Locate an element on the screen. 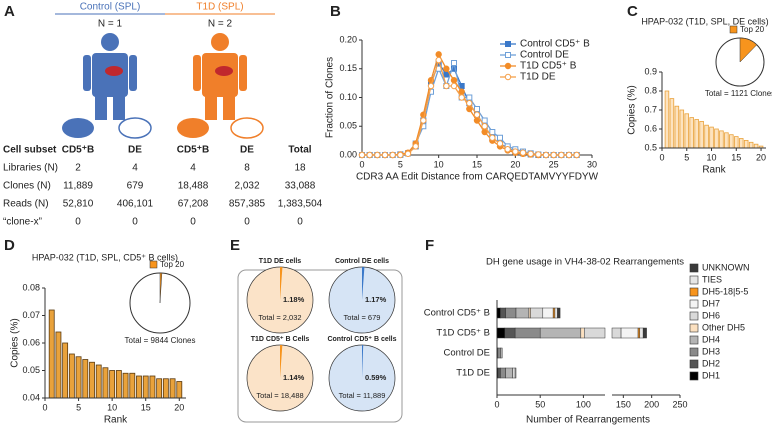 This screenshot has height=429, width=772. pie-value-label: 1.14% is located at coordinates (294, 377).